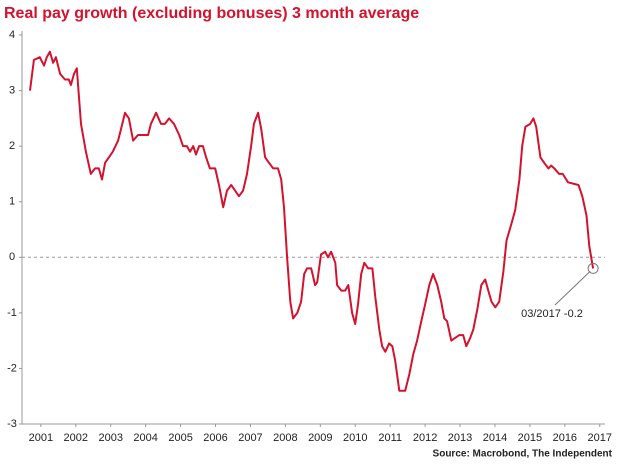 The image size is (620, 465). I want to click on x-tick-label: 2004, so click(145, 438).